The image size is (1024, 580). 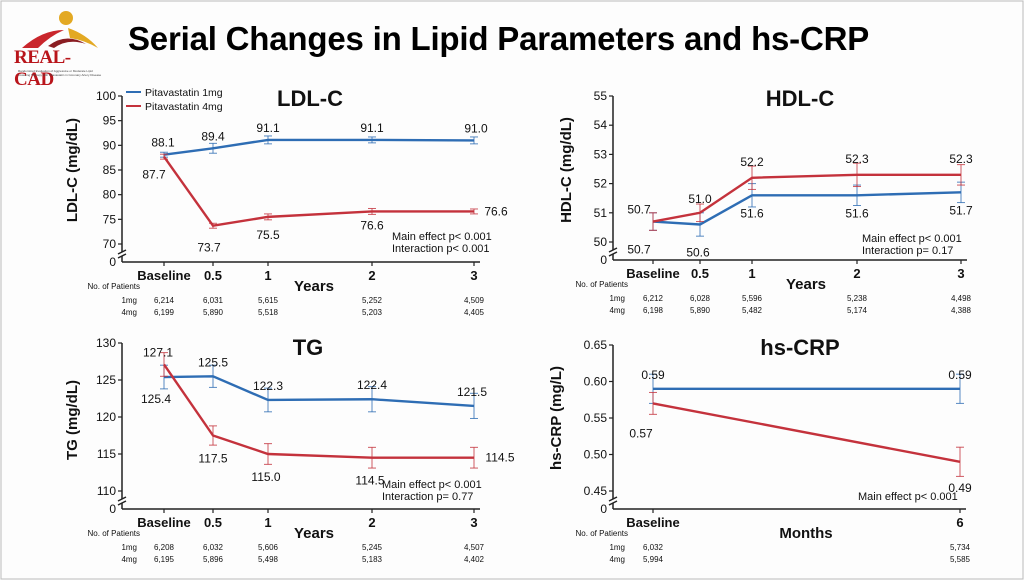 I want to click on stats-text: Interaction p= 0.17, so click(x=907, y=251).